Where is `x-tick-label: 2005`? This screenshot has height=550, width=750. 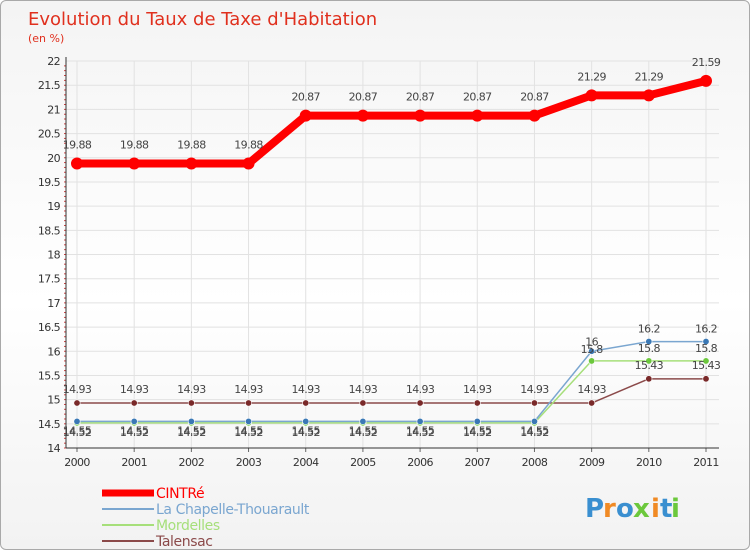
x-tick-label: 2005 is located at coordinates (363, 462).